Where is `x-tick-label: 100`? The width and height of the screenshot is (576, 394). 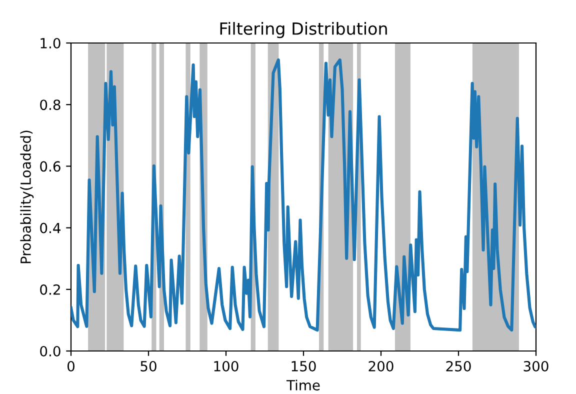
x-tick-label: 100 is located at coordinates (226, 366).